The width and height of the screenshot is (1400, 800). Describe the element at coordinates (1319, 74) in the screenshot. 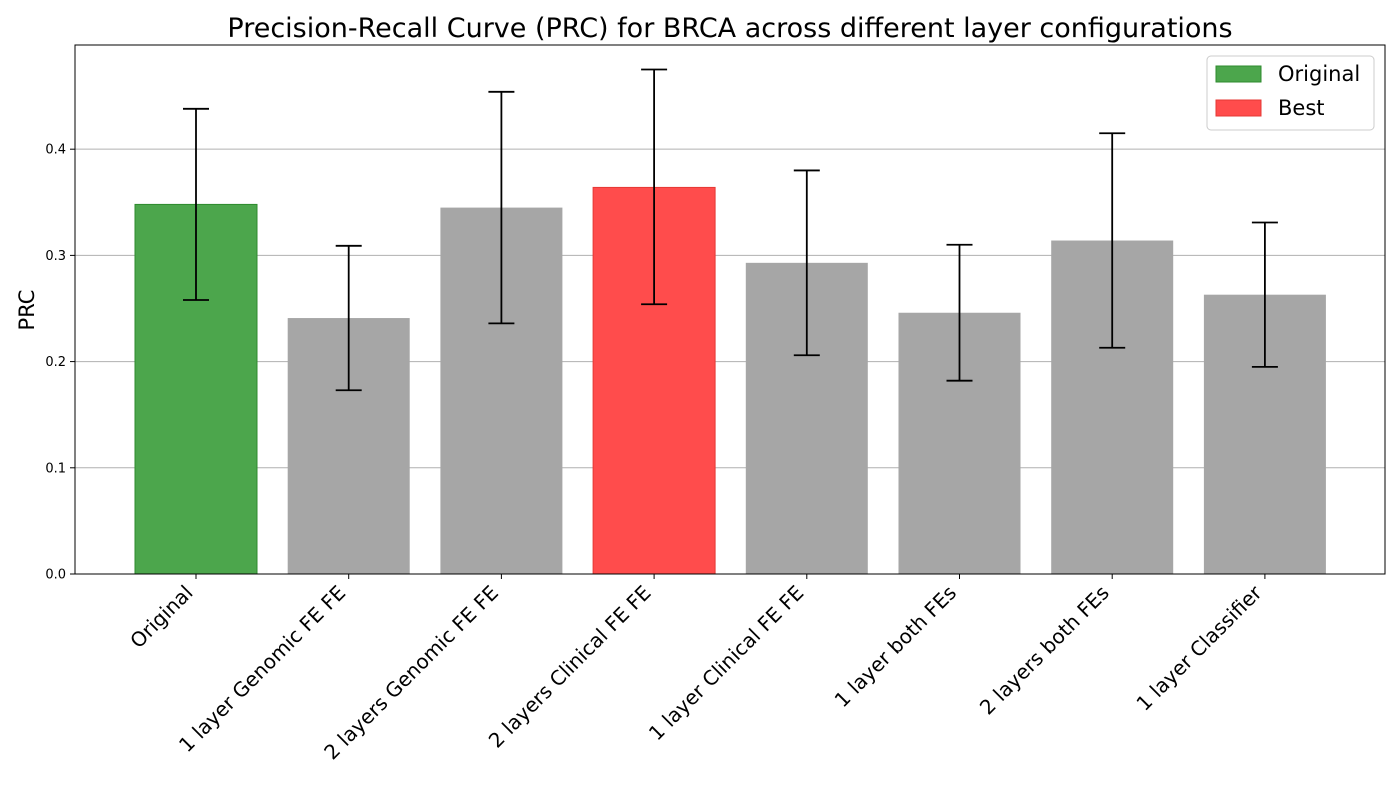

I see `legend-label-original: Original` at that location.